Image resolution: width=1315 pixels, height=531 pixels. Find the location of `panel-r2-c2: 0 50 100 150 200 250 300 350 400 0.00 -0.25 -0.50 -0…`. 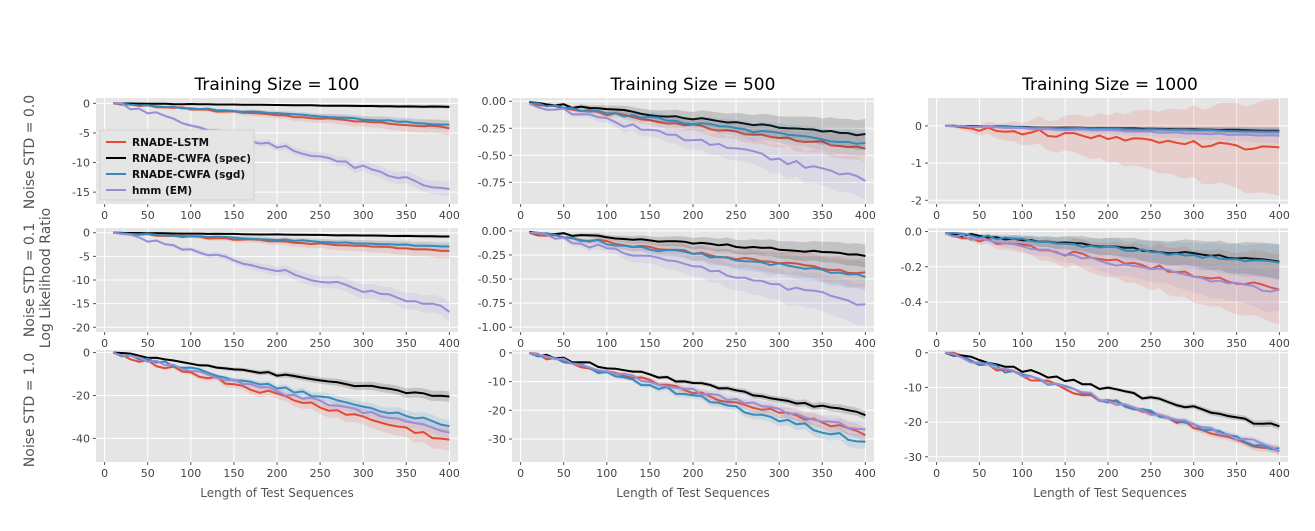

panel-r2-c2: 0 50 100 150 200 250 300 350 400 0.00 -0.25 -0.50 -0… is located at coordinates (677, 287).